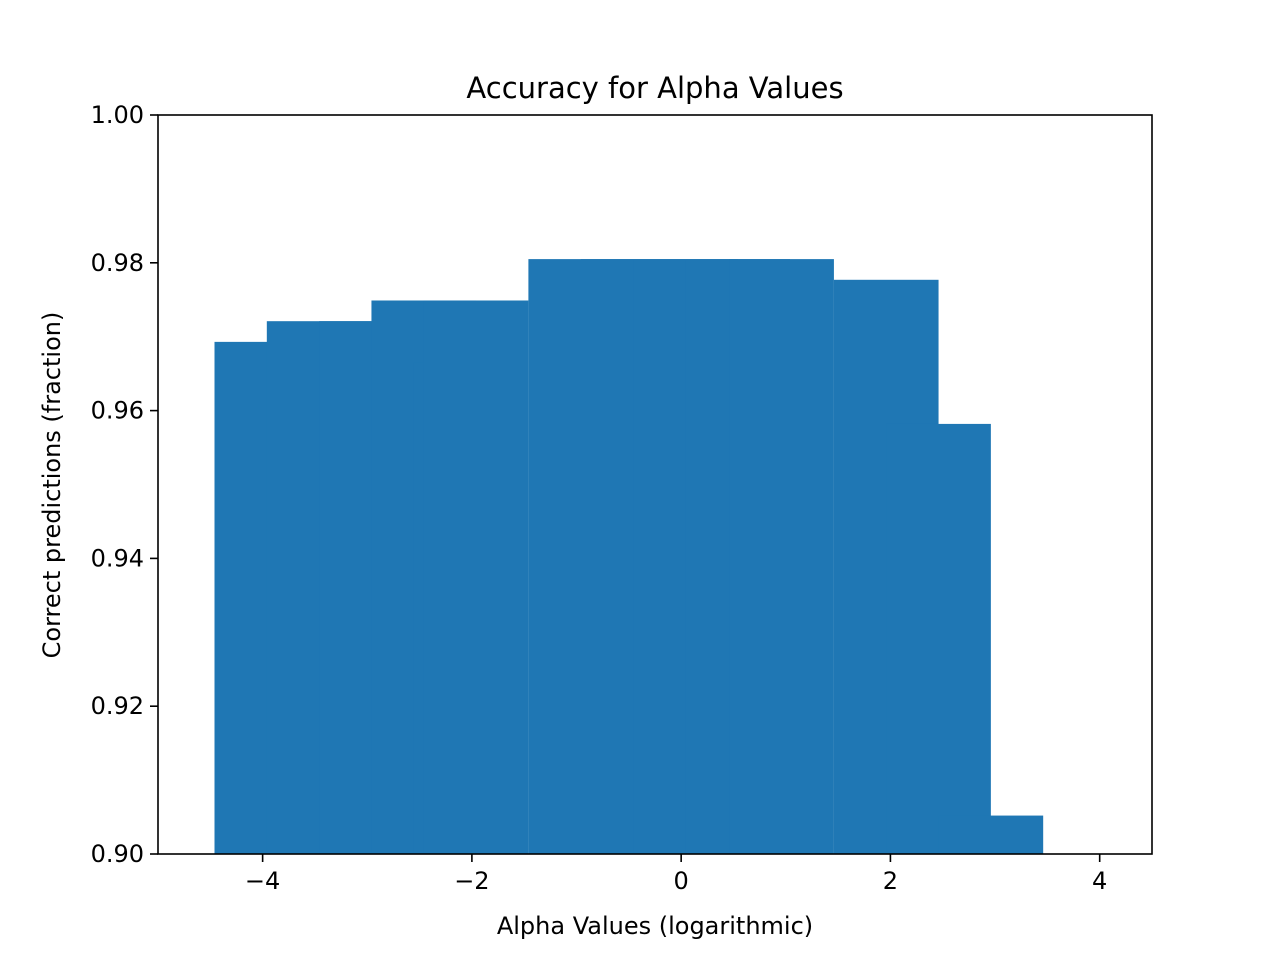  Describe the element at coordinates (471, 881) in the screenshot. I see `x-tick-label: −2` at that location.